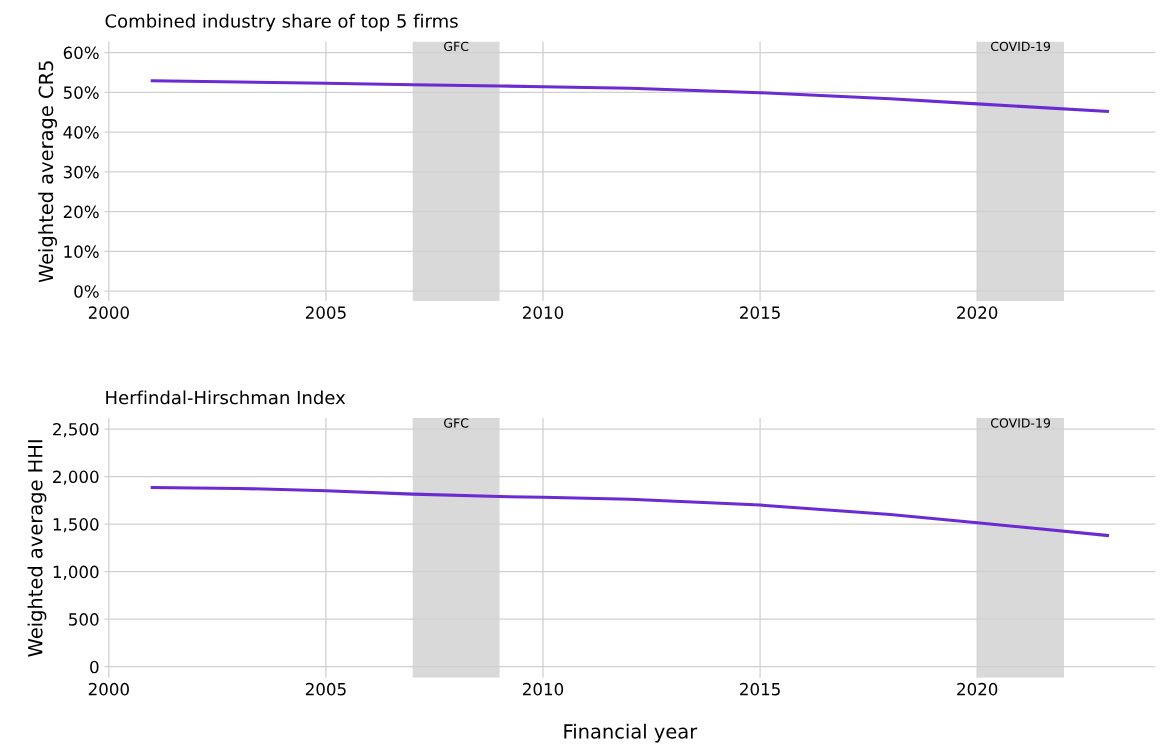  I want to click on chart-title: Combined industry share of top 5 firms, so click(281, 22).